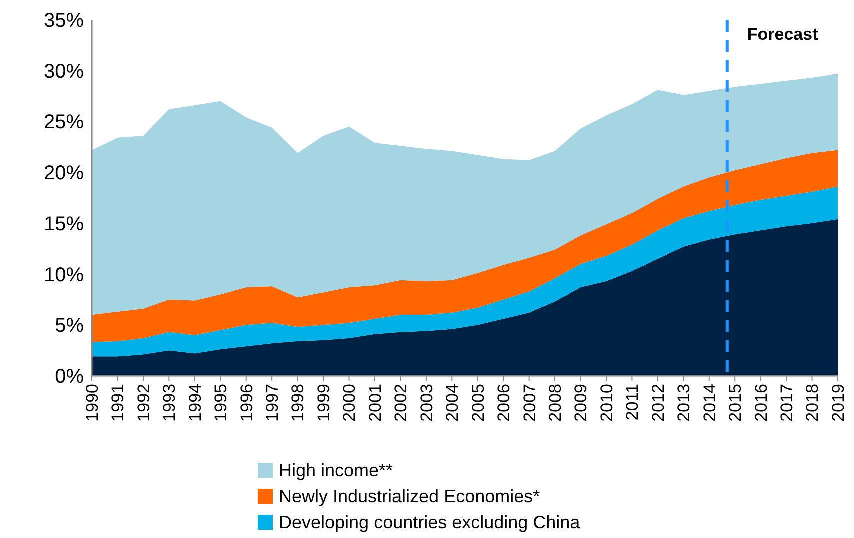 Image resolution: width=854 pixels, height=538 pixels. I want to click on x-tick-label: 1999, so click(324, 403).